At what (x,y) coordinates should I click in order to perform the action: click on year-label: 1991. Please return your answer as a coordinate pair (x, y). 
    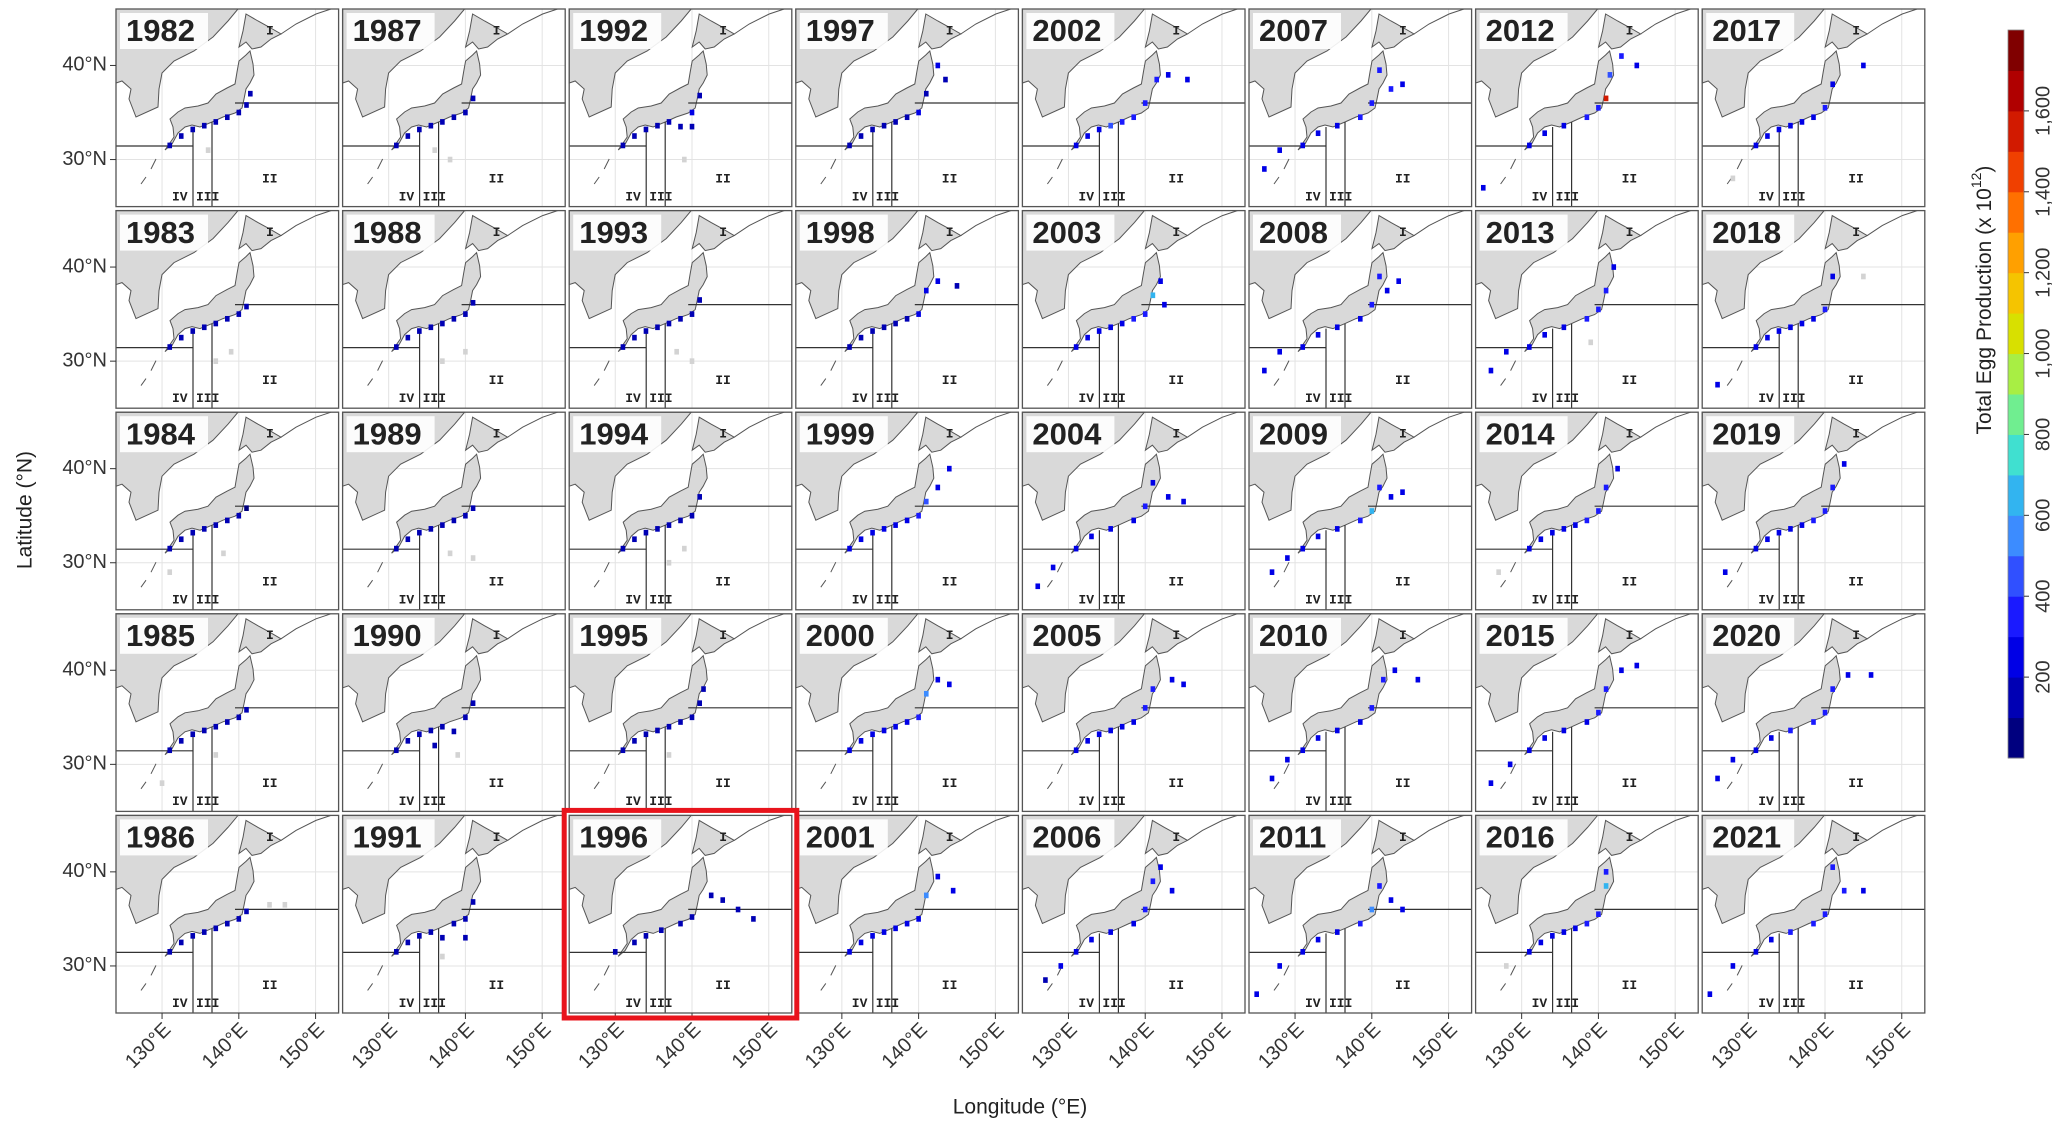
    Looking at the image, I should click on (387, 837).